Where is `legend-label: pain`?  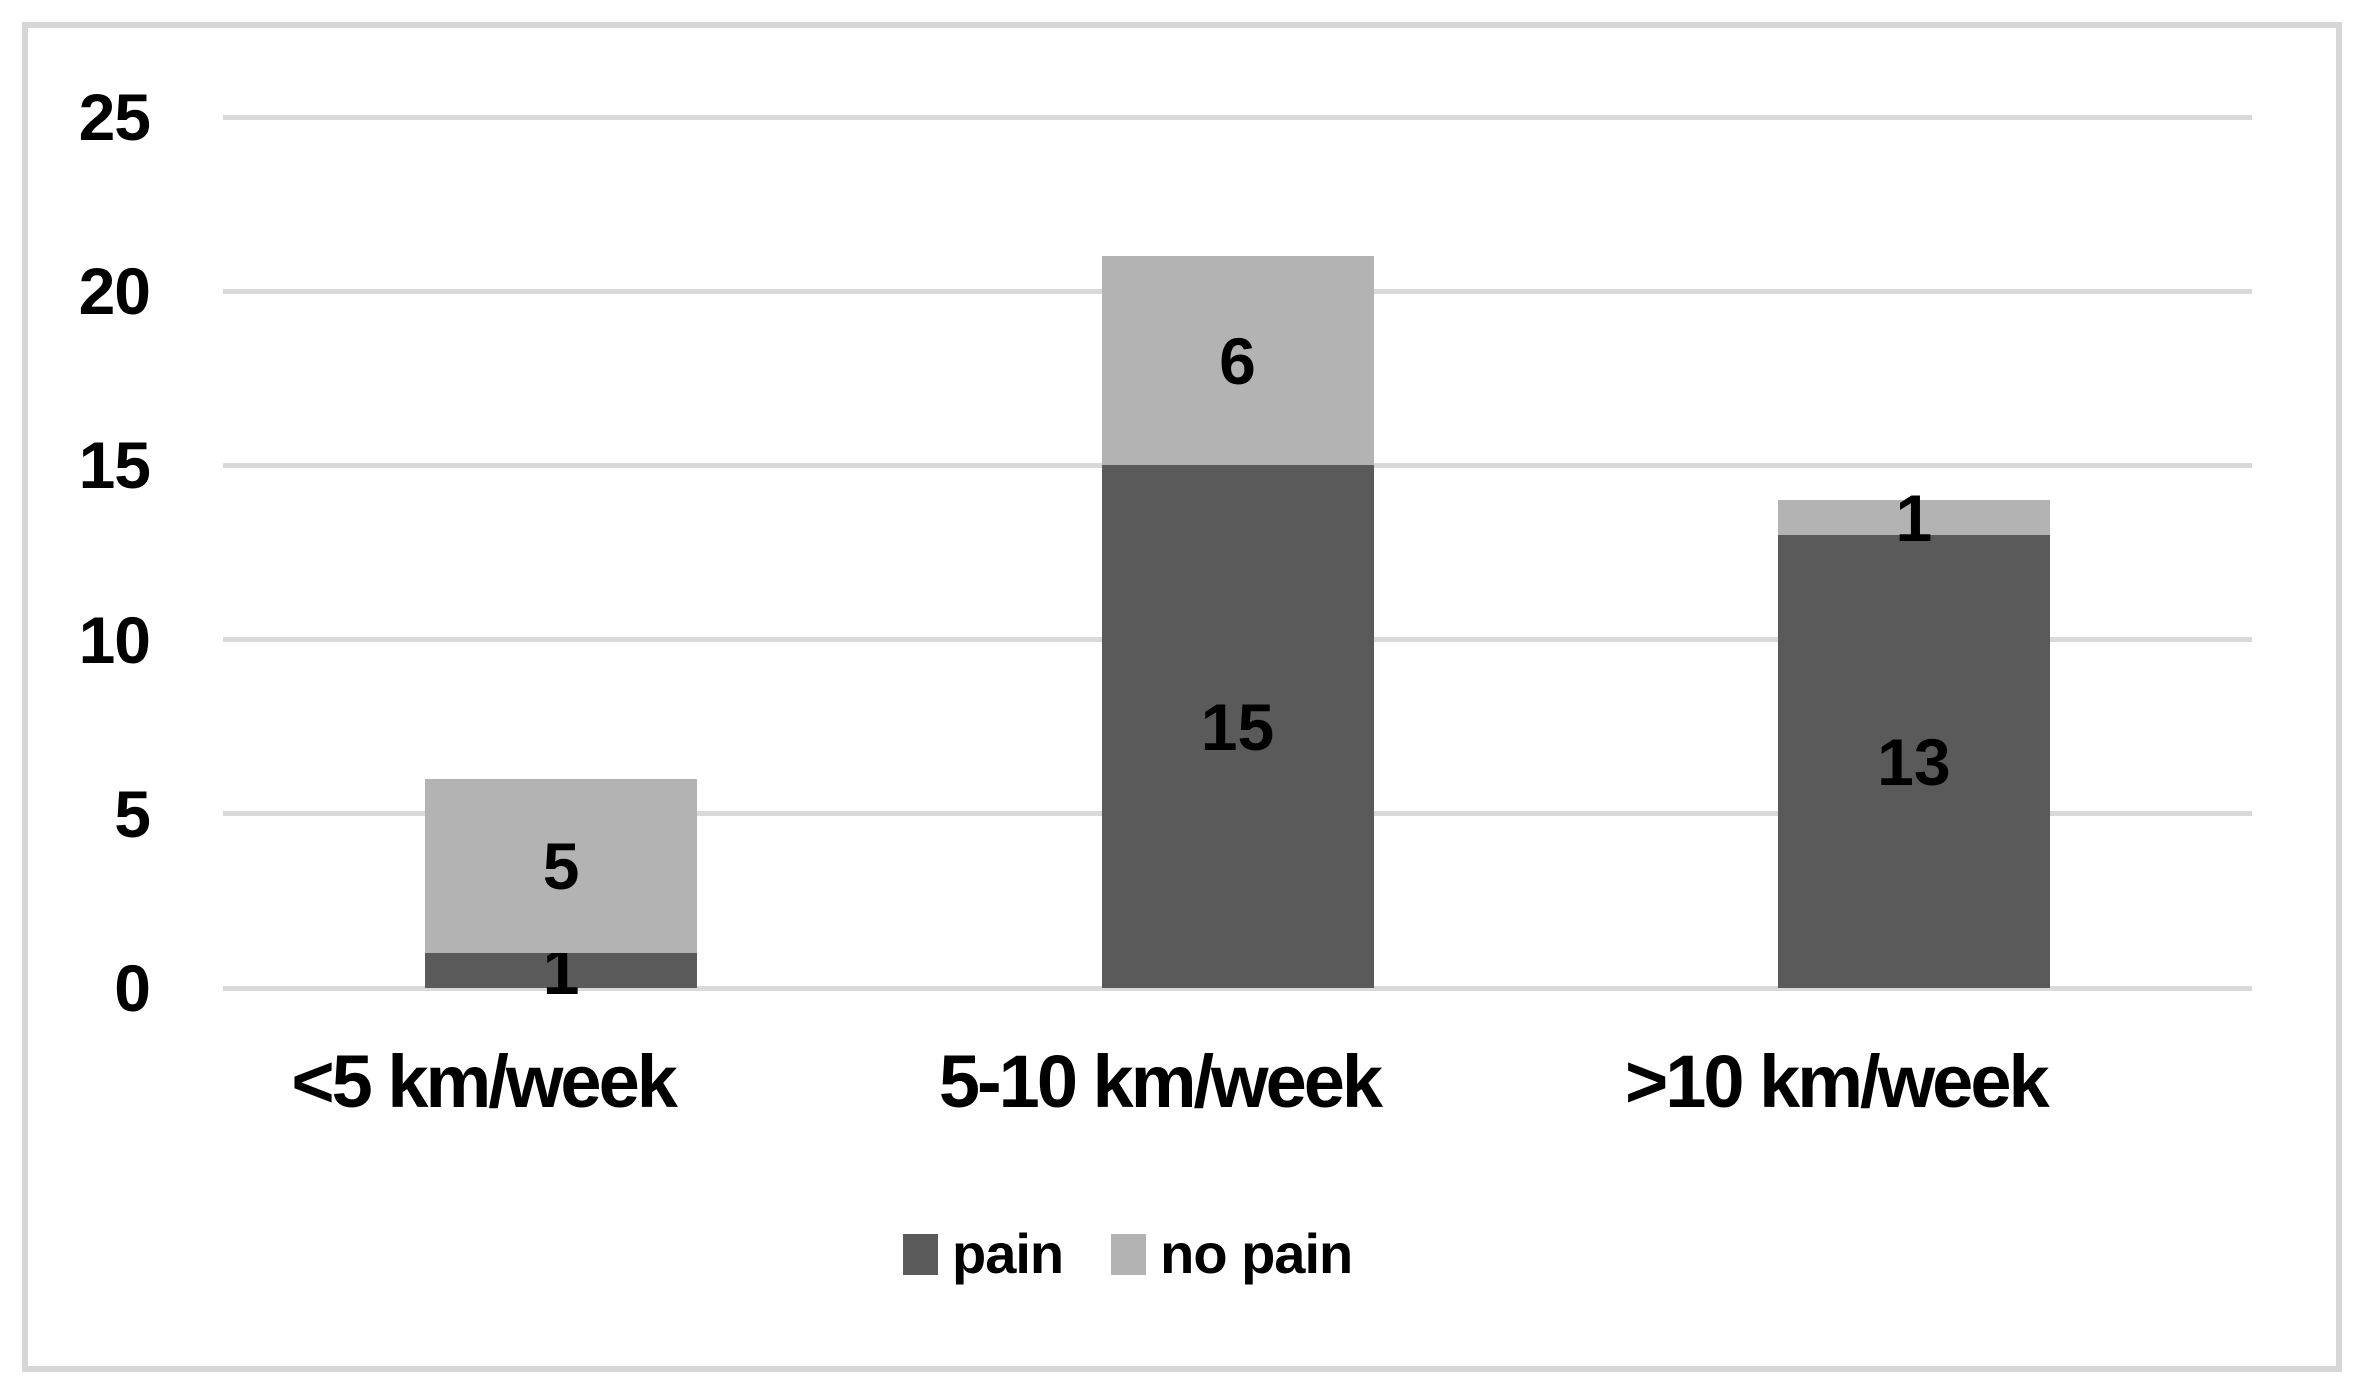 legend-label: pain is located at coordinates (1008, 1253).